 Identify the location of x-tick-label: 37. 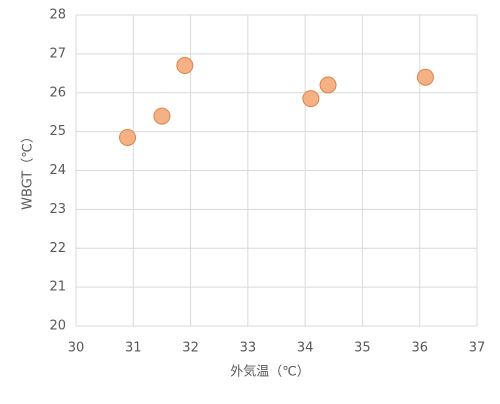
(477, 348).